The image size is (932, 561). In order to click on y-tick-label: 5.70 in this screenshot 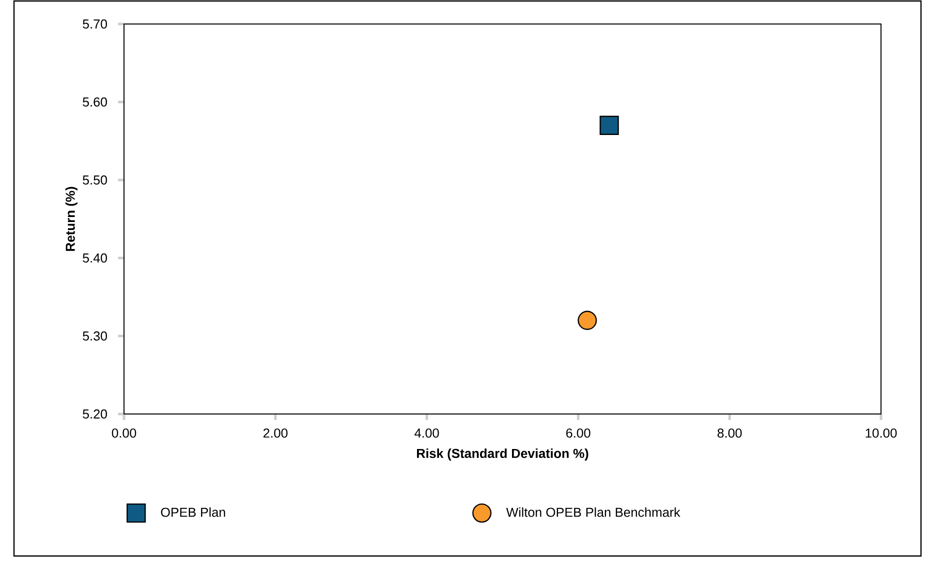, I will do `click(94, 24)`.